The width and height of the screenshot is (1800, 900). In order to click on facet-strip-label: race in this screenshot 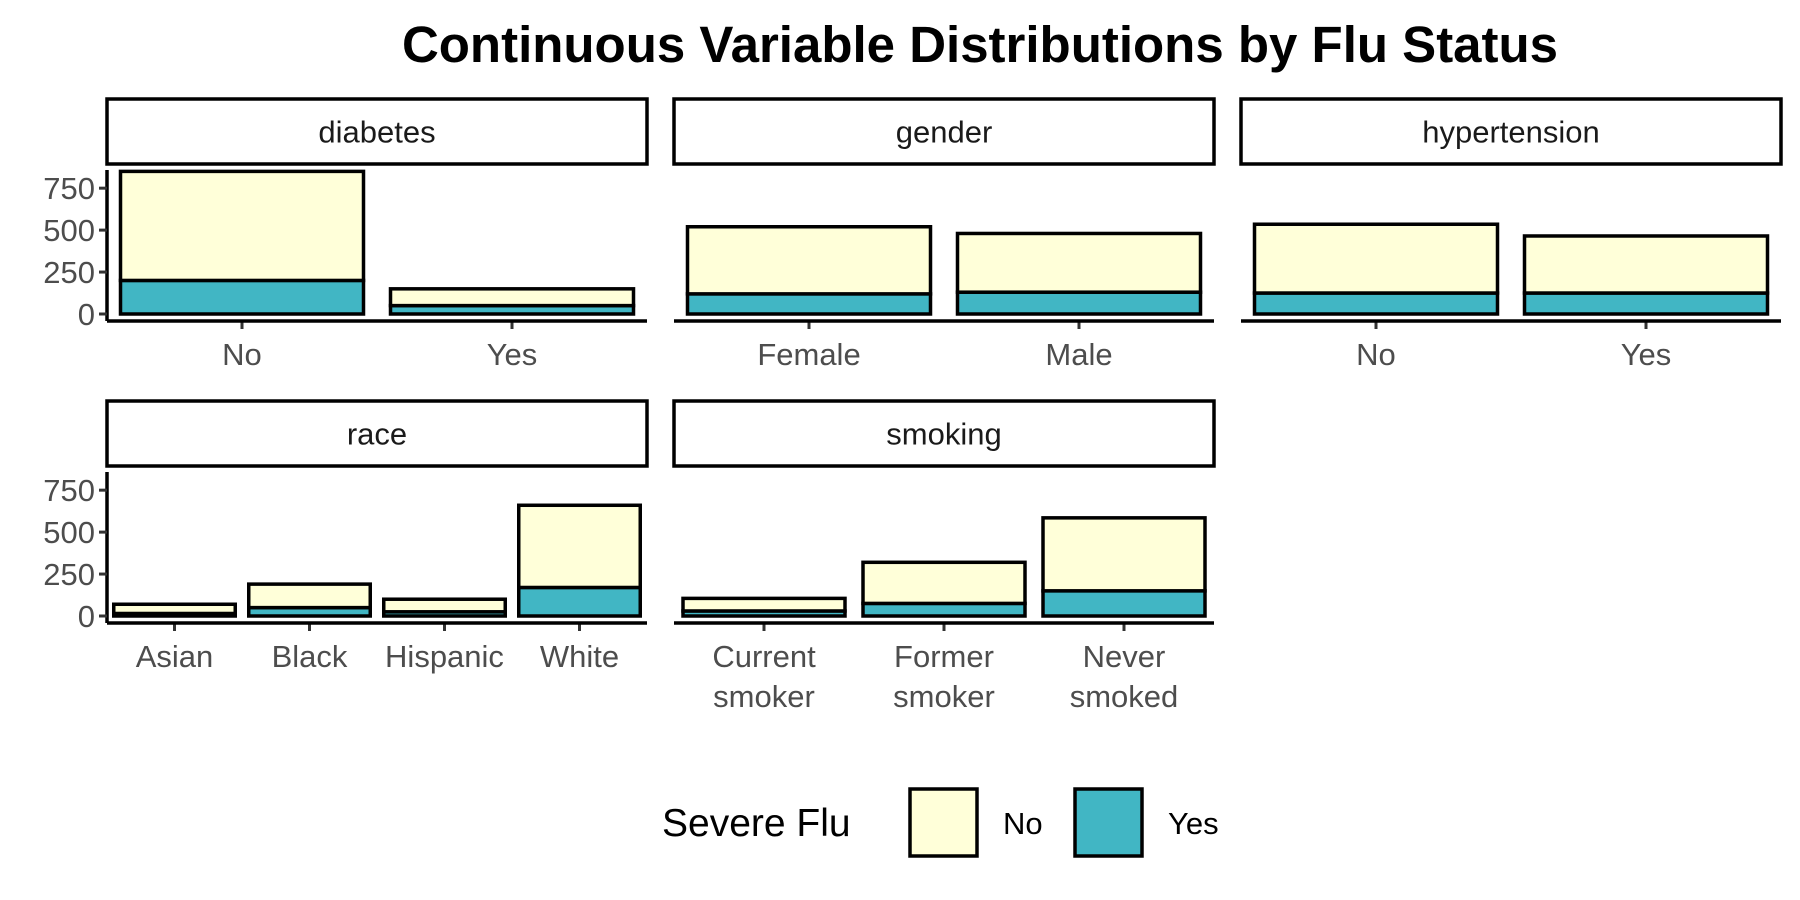, I will do `click(377, 434)`.